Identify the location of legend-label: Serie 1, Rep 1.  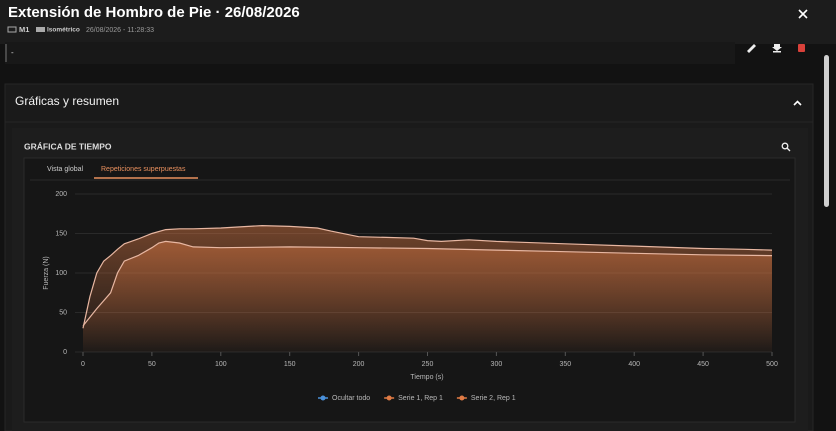
(420, 398).